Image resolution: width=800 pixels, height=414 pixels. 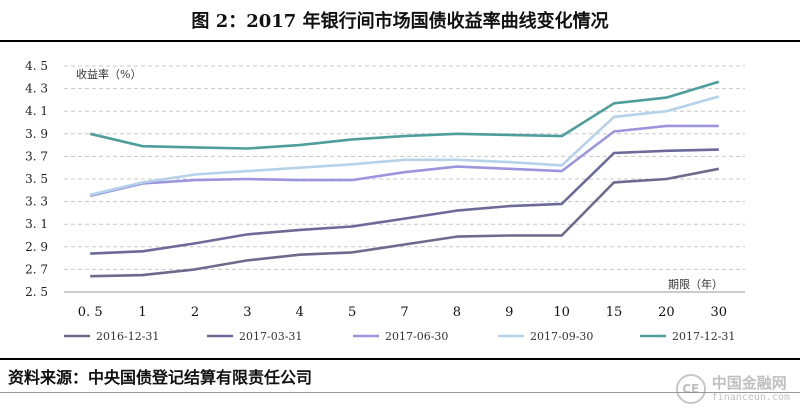 What do you see at coordinates (695, 284) in the screenshot?
I see `x-axis-label: 期限（年）` at bounding box center [695, 284].